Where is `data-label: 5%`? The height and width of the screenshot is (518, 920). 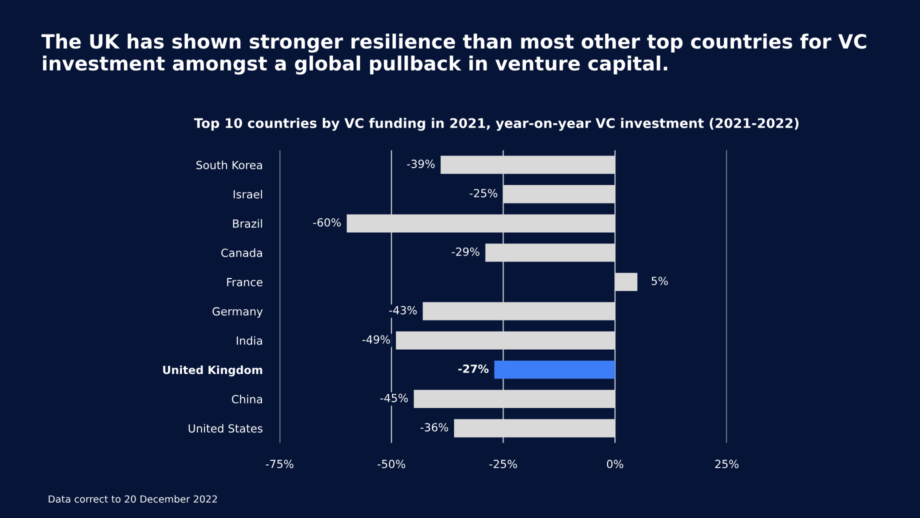 data-label: 5% is located at coordinates (660, 281).